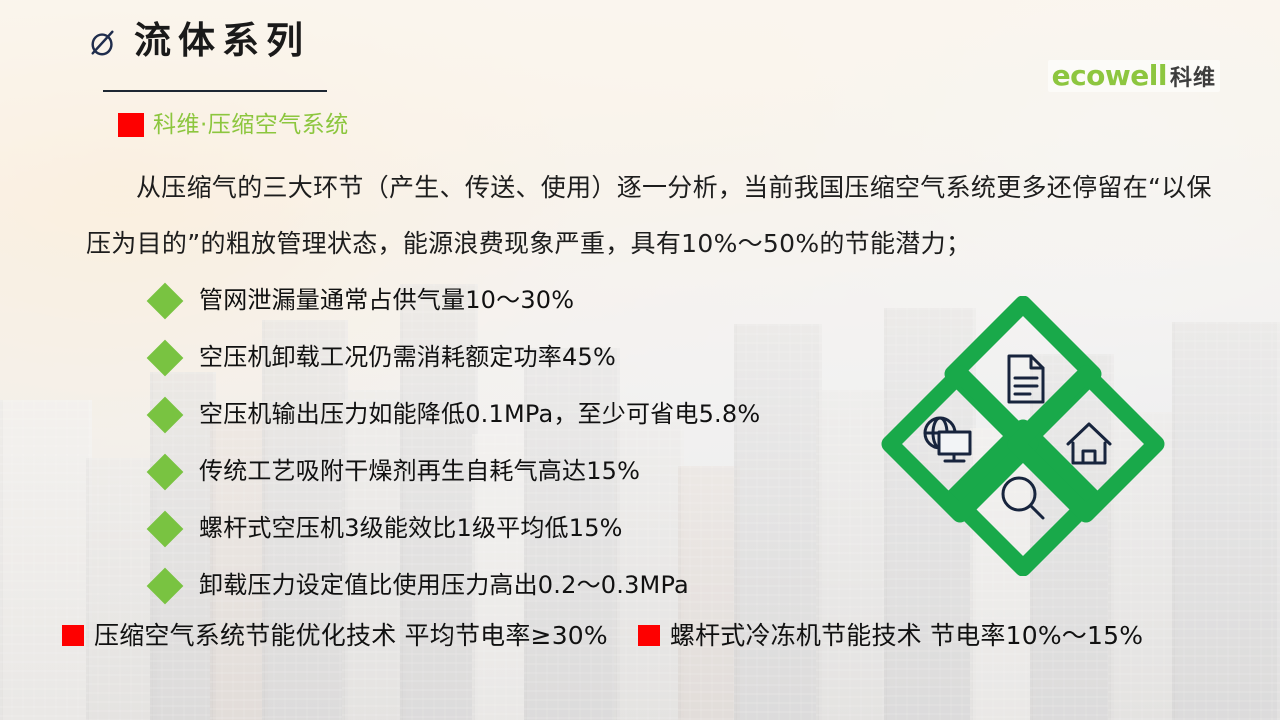  I want to click on list-item-label: 管网泄漏量通常占供气量10～30%, so click(387, 300).